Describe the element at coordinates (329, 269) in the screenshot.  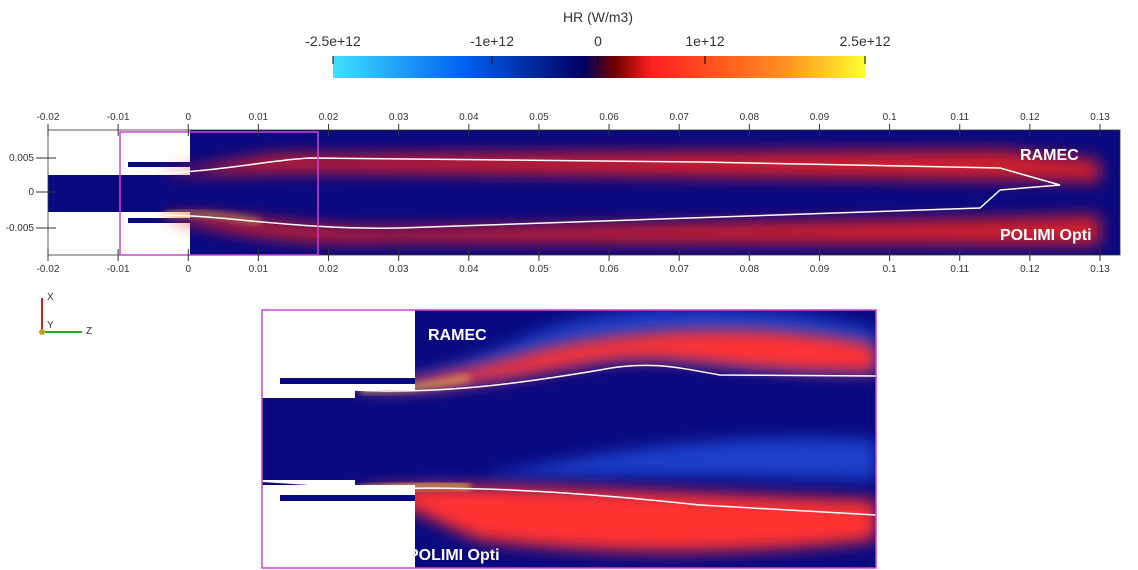
I see `z-tick-label-bottom: 0.02` at that location.